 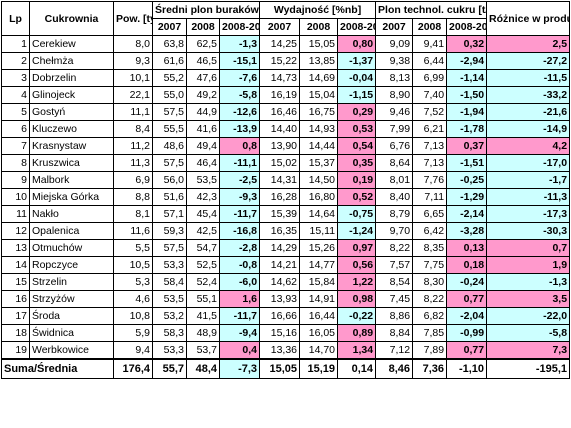 I want to click on cell-w08: 14,91, so click(x=319, y=299).